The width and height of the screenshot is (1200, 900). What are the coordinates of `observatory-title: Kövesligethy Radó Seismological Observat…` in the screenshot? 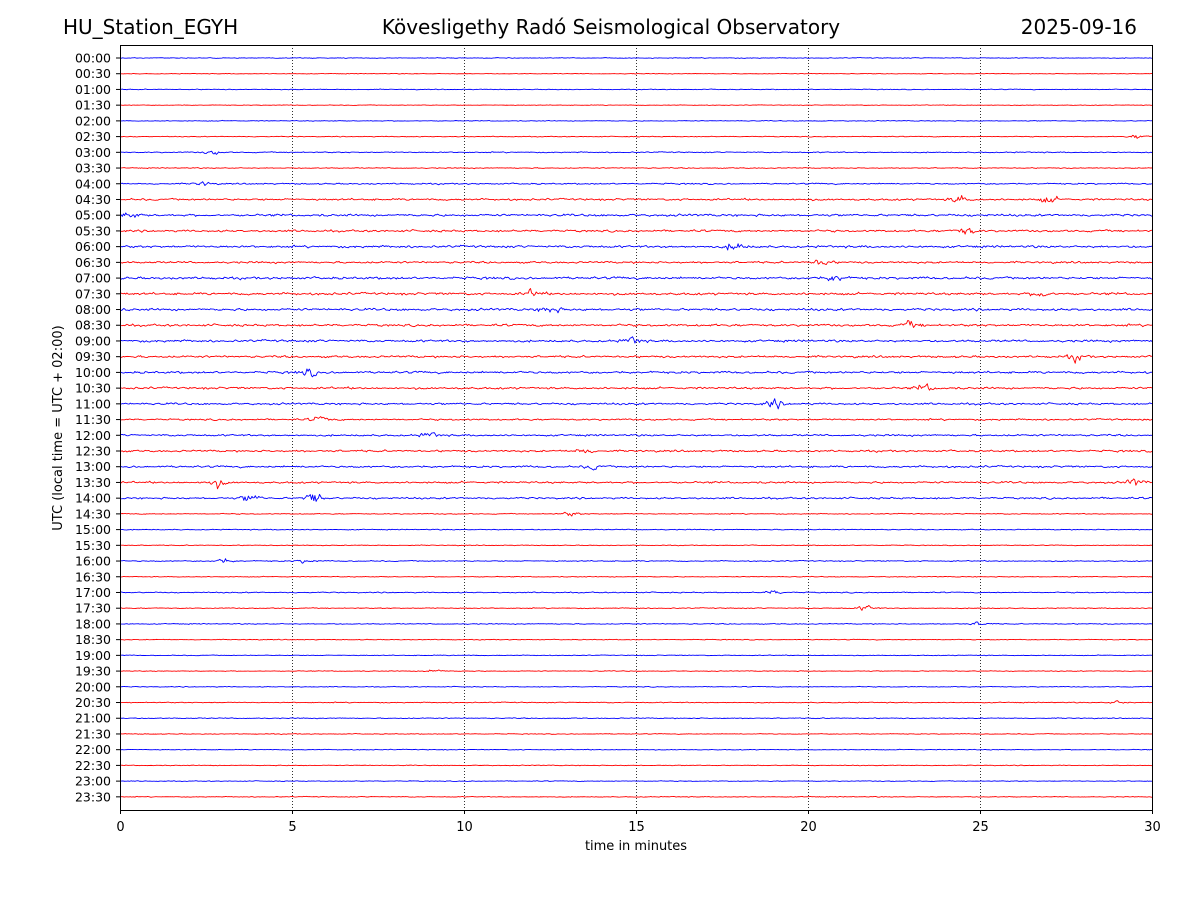 It's located at (611, 27).